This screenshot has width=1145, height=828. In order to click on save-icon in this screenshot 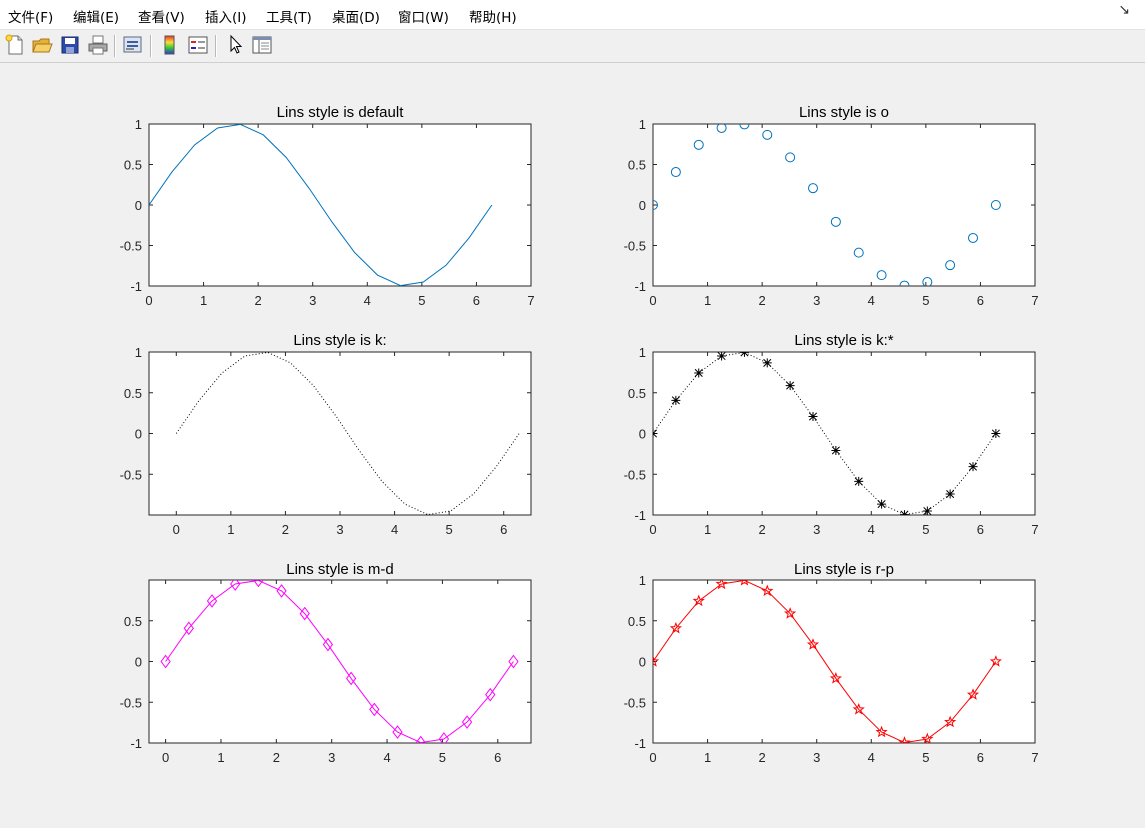, I will do `click(70, 45)`.